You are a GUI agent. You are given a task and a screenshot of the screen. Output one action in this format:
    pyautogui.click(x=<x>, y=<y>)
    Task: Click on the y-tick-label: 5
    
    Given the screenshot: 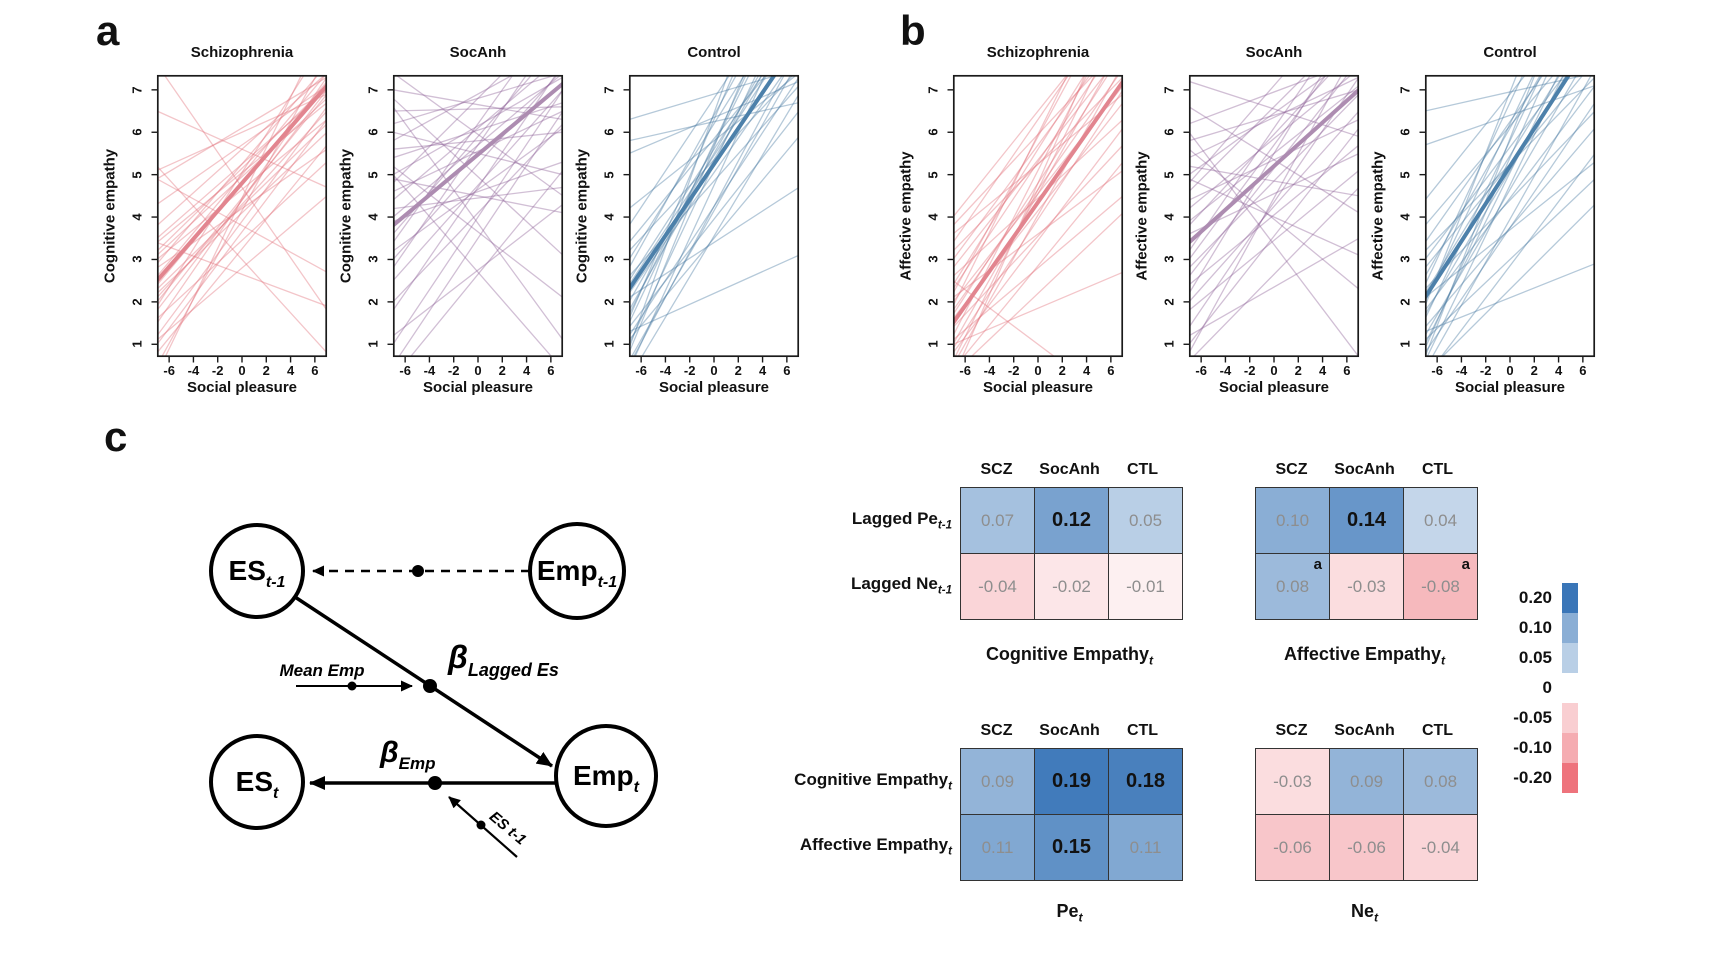 What is the action you would take?
    pyautogui.click(x=933, y=175)
    